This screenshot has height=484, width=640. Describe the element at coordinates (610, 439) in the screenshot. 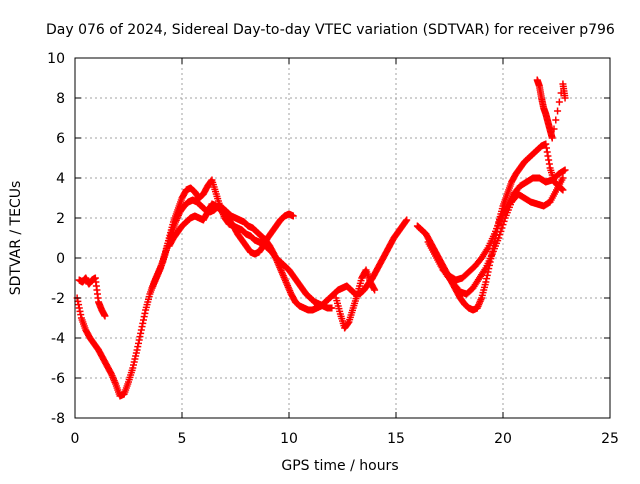

I see `x-tick-label: 25` at that location.